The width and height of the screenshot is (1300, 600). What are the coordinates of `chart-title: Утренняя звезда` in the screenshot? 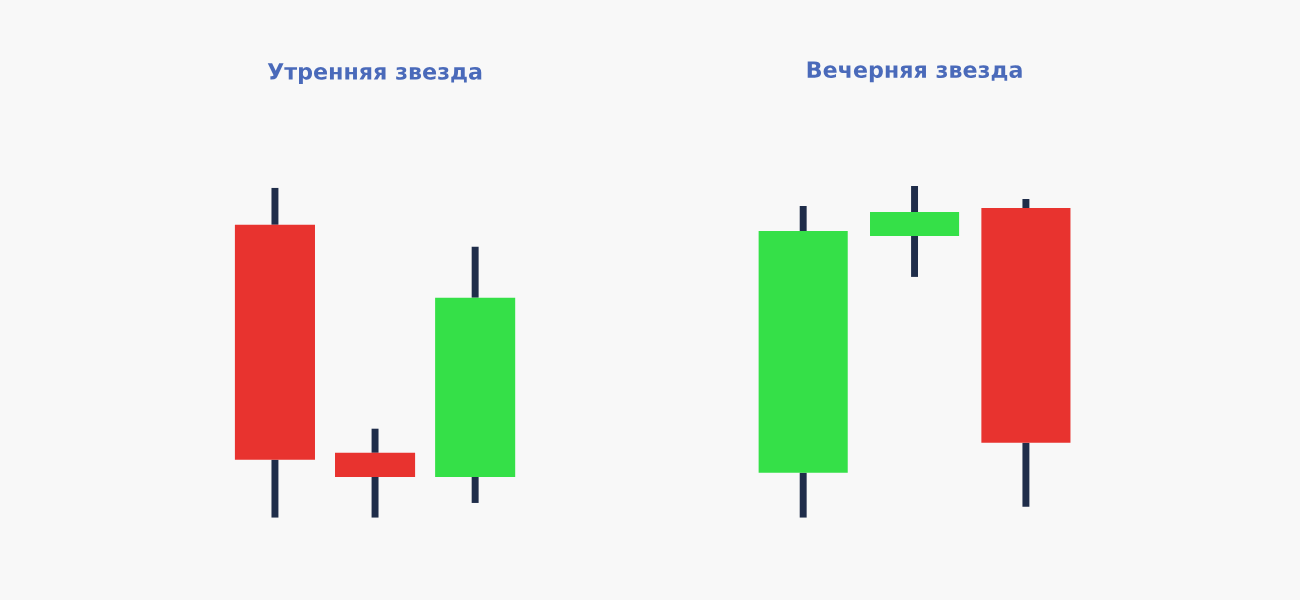 It's located at (374, 74).